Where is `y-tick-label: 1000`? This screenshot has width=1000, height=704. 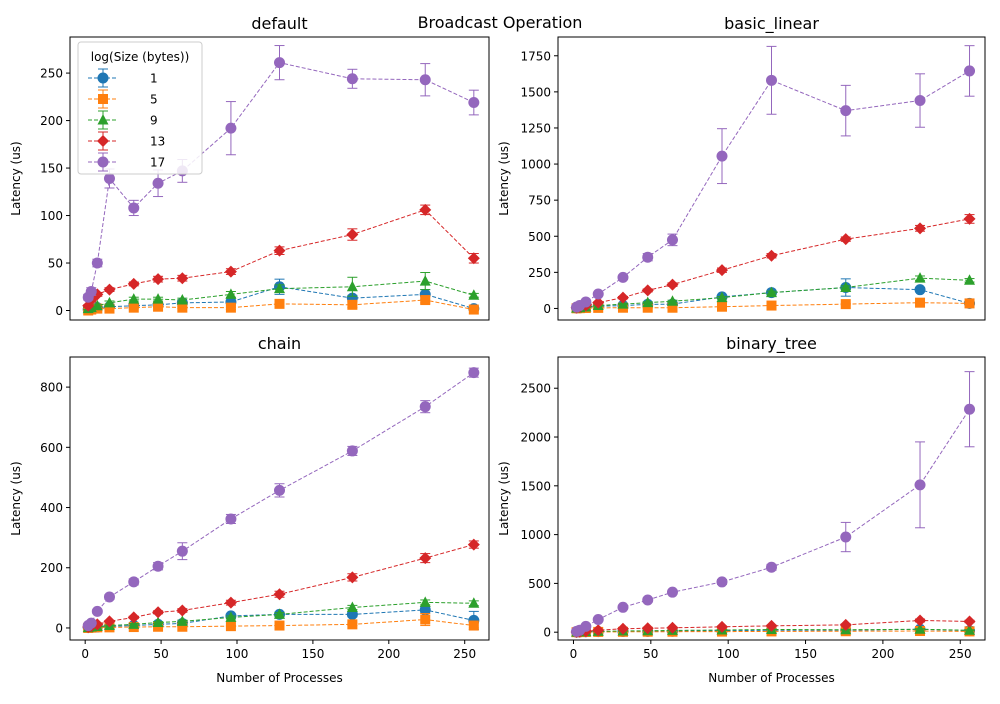
y-tick-label: 1000 is located at coordinates (535, 165).